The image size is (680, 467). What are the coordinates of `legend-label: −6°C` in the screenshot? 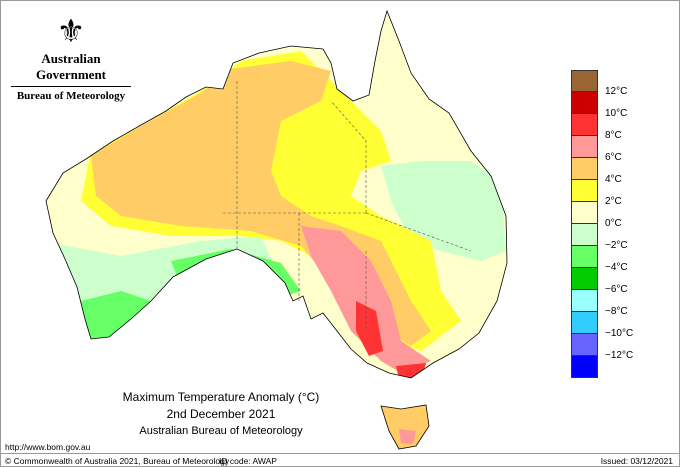 It's located at (616, 289).